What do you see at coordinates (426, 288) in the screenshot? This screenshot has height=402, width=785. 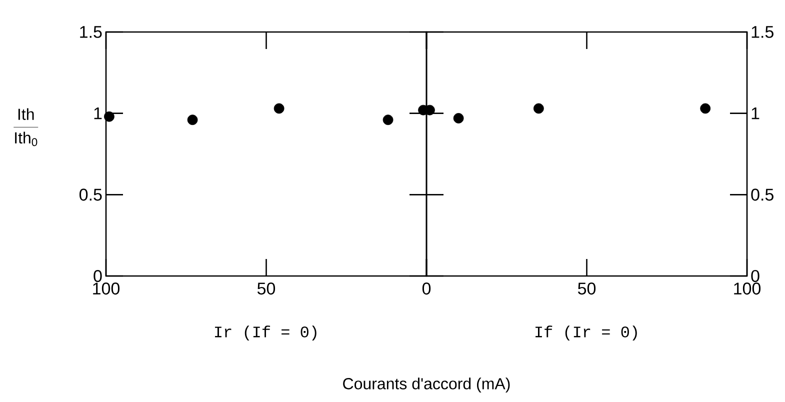 I see `x-tick-label: 0` at bounding box center [426, 288].